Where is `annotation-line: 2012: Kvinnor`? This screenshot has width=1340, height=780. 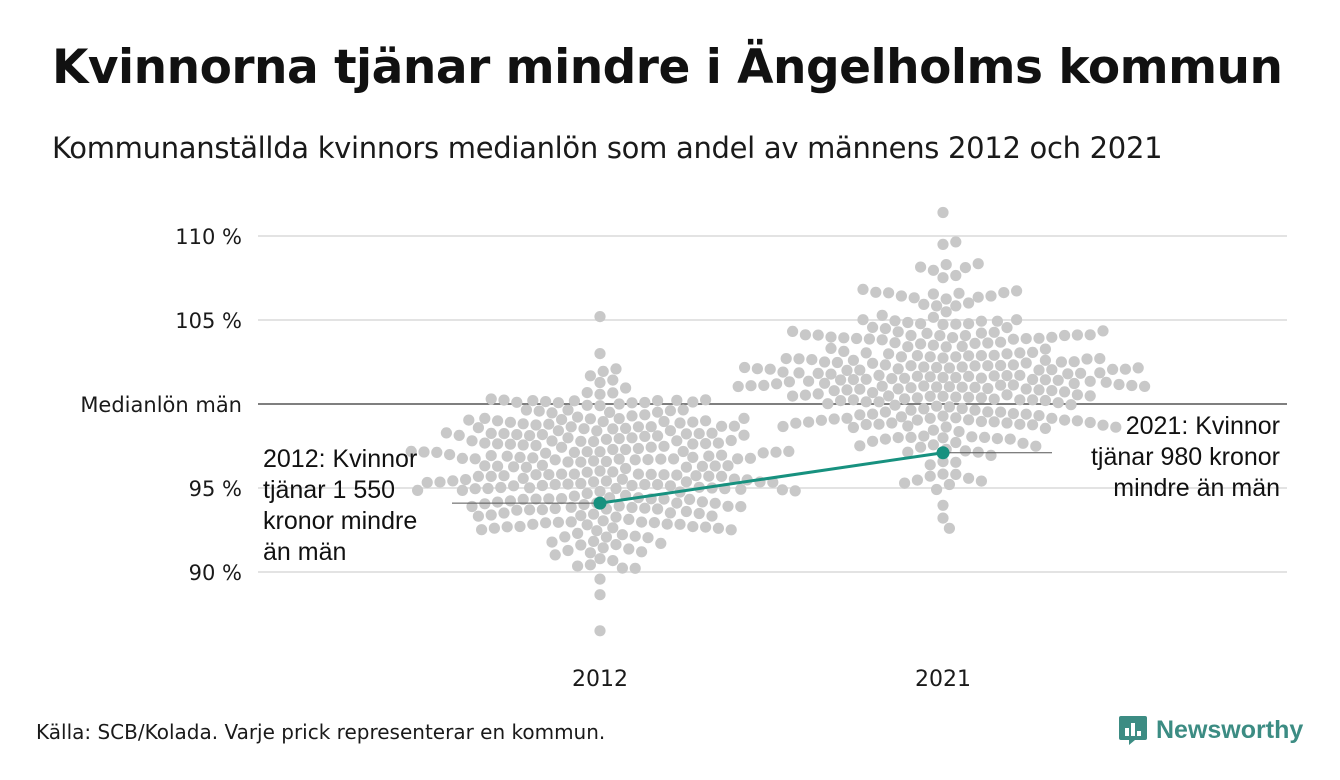 annotation-line: 2012: Kvinnor is located at coordinates (340, 459).